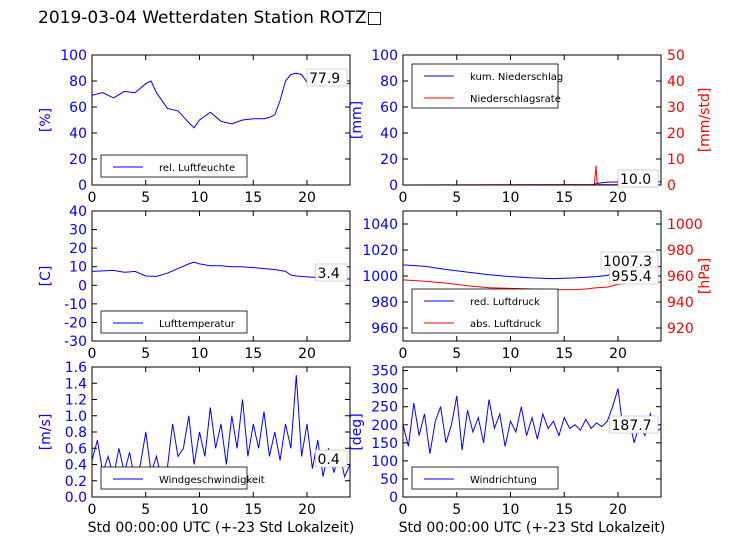 The width and height of the screenshot is (736, 552). What do you see at coordinates (635, 180) in the screenshot?
I see `latest-value: 10.0` at bounding box center [635, 180].